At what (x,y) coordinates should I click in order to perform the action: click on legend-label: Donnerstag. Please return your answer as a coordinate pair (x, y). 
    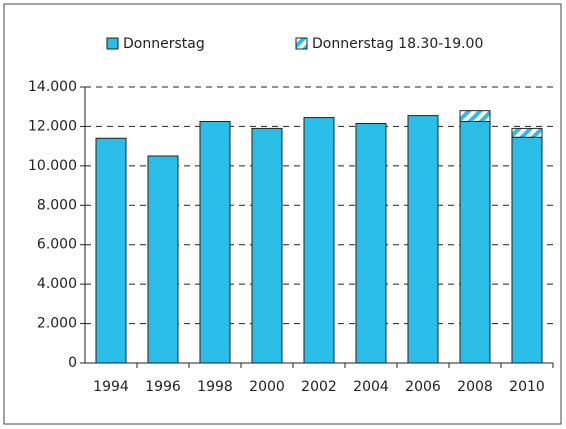
    Looking at the image, I should click on (164, 44).